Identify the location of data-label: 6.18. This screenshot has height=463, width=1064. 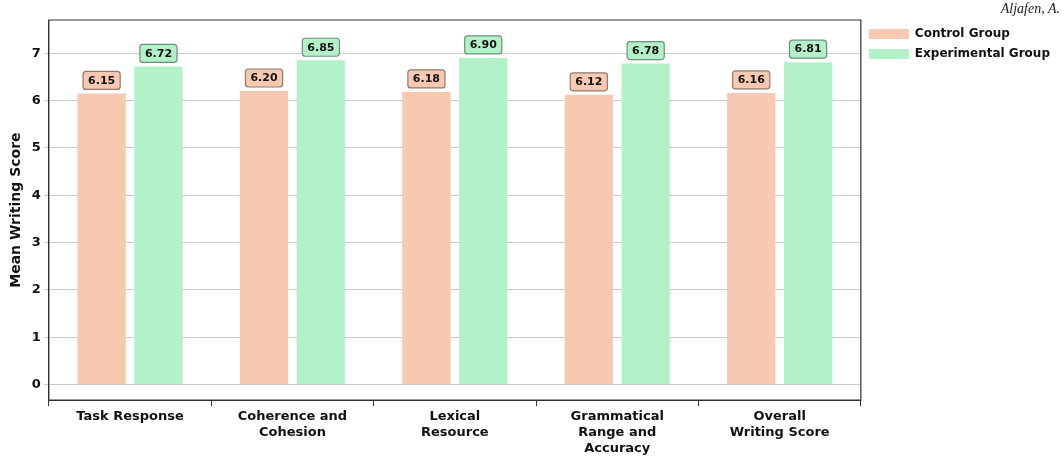
(426, 79).